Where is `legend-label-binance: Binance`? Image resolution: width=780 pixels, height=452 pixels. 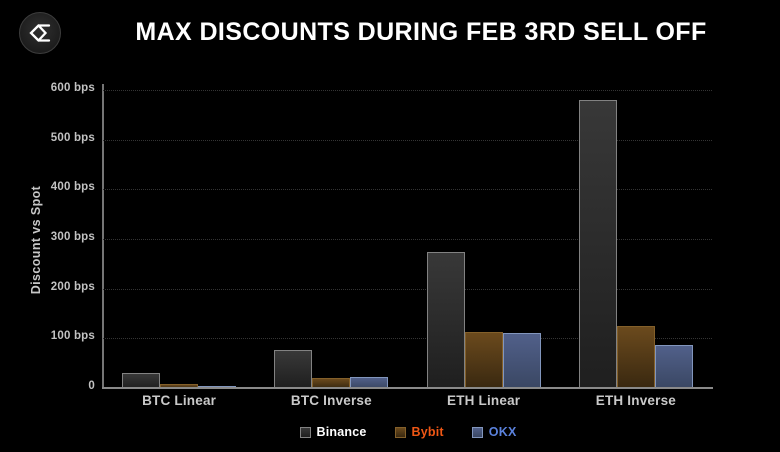 legend-label-binance: Binance is located at coordinates (341, 432).